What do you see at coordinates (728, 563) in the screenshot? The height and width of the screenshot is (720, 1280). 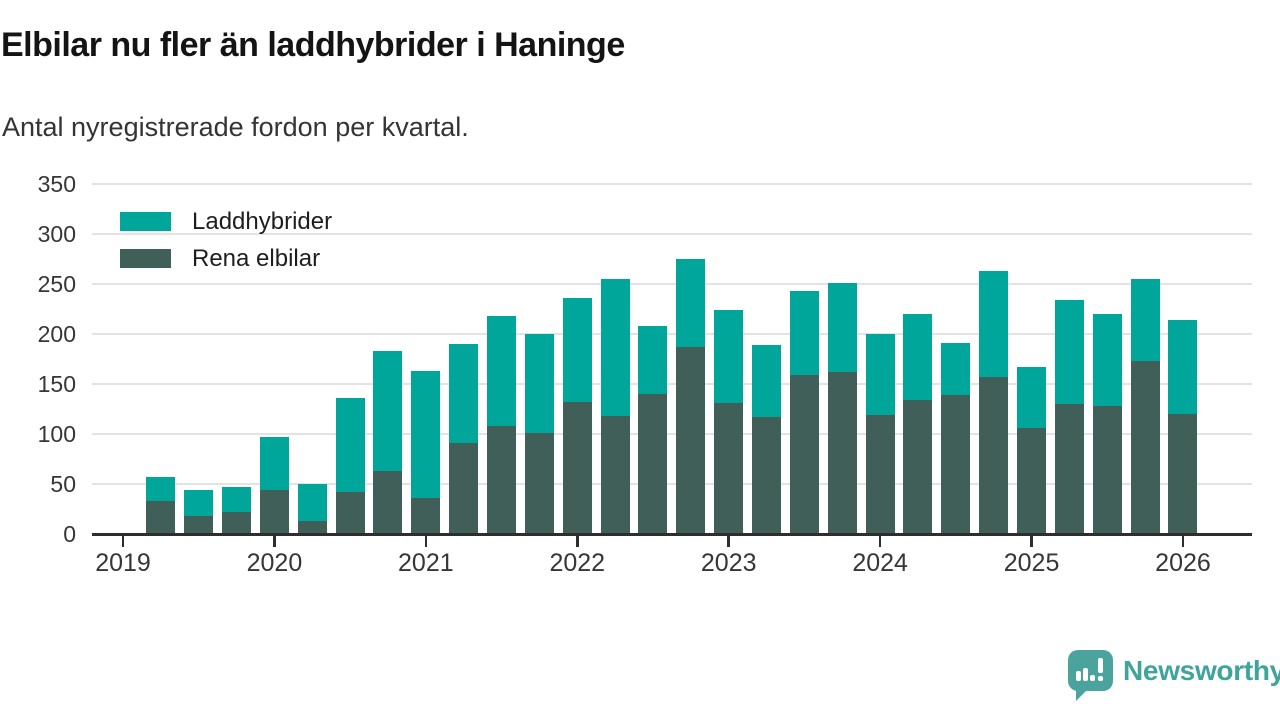 I see `x-tick-label: 2023` at bounding box center [728, 563].